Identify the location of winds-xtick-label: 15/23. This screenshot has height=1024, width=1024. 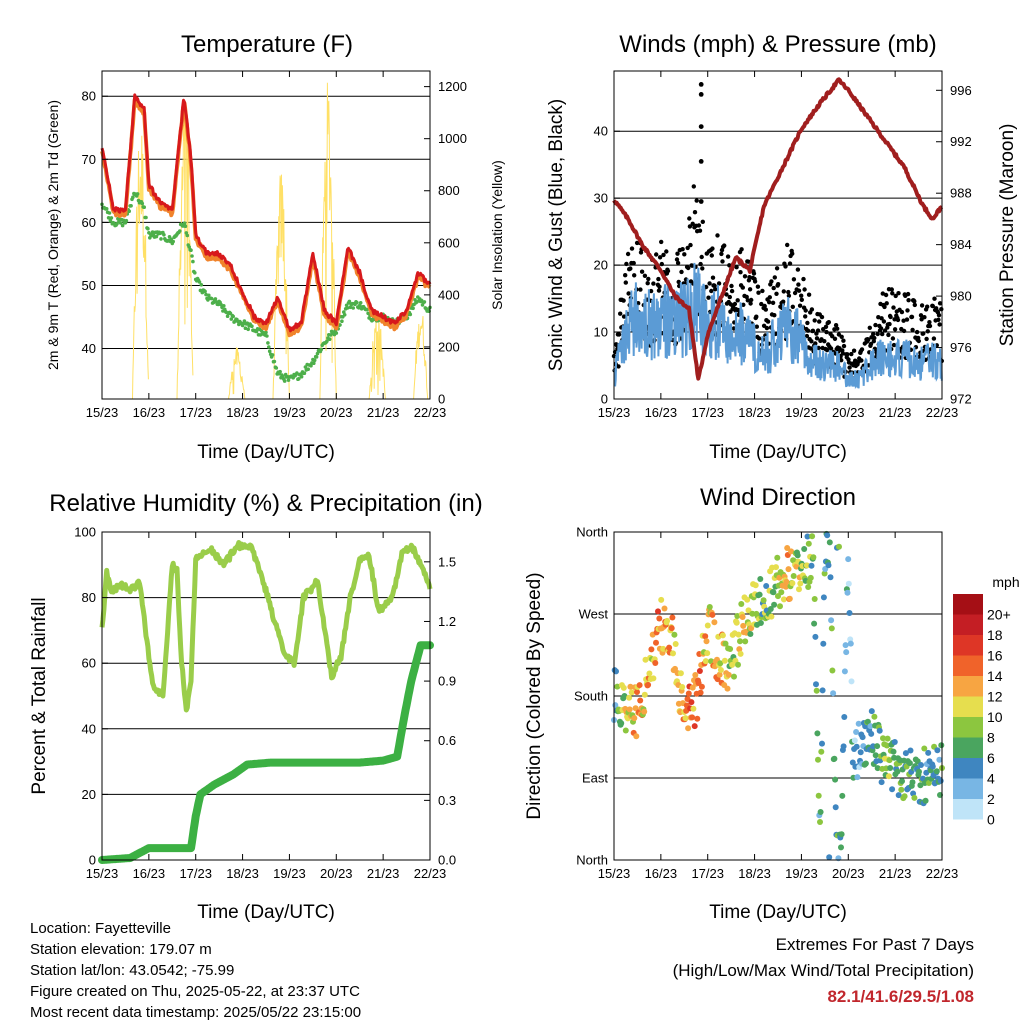
(614, 412).